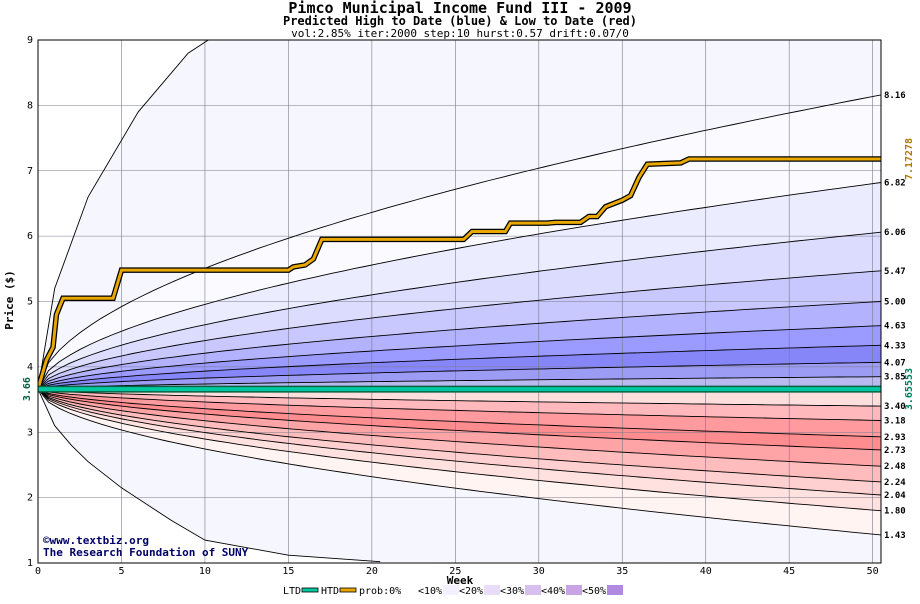 The height and width of the screenshot is (604, 920). Describe the element at coordinates (895, 327) in the screenshot. I see `high-band-label: 4.63` at that location.